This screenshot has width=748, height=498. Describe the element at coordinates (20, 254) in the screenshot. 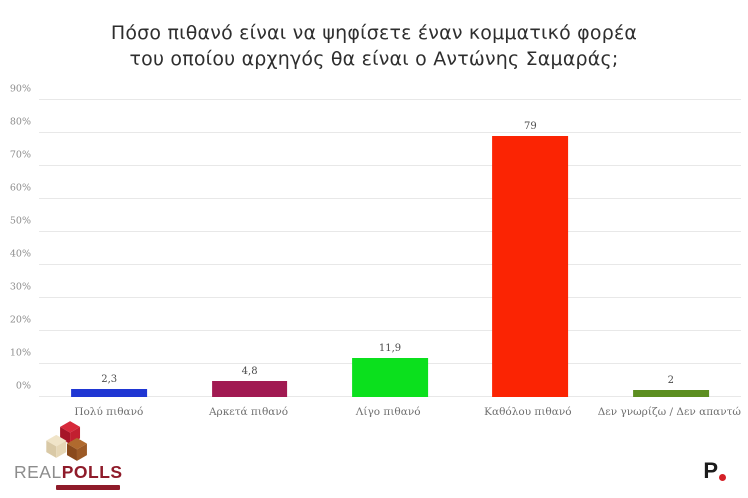

I see `y-axis-tick-label: 40%` at that location.